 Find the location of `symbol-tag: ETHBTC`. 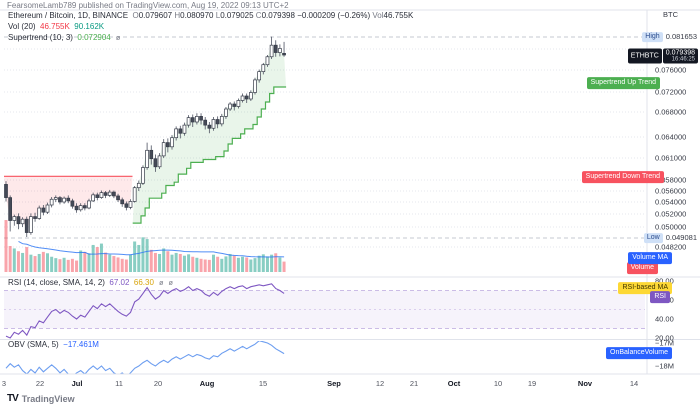

symbol-tag: ETHBTC is located at coordinates (644, 56).